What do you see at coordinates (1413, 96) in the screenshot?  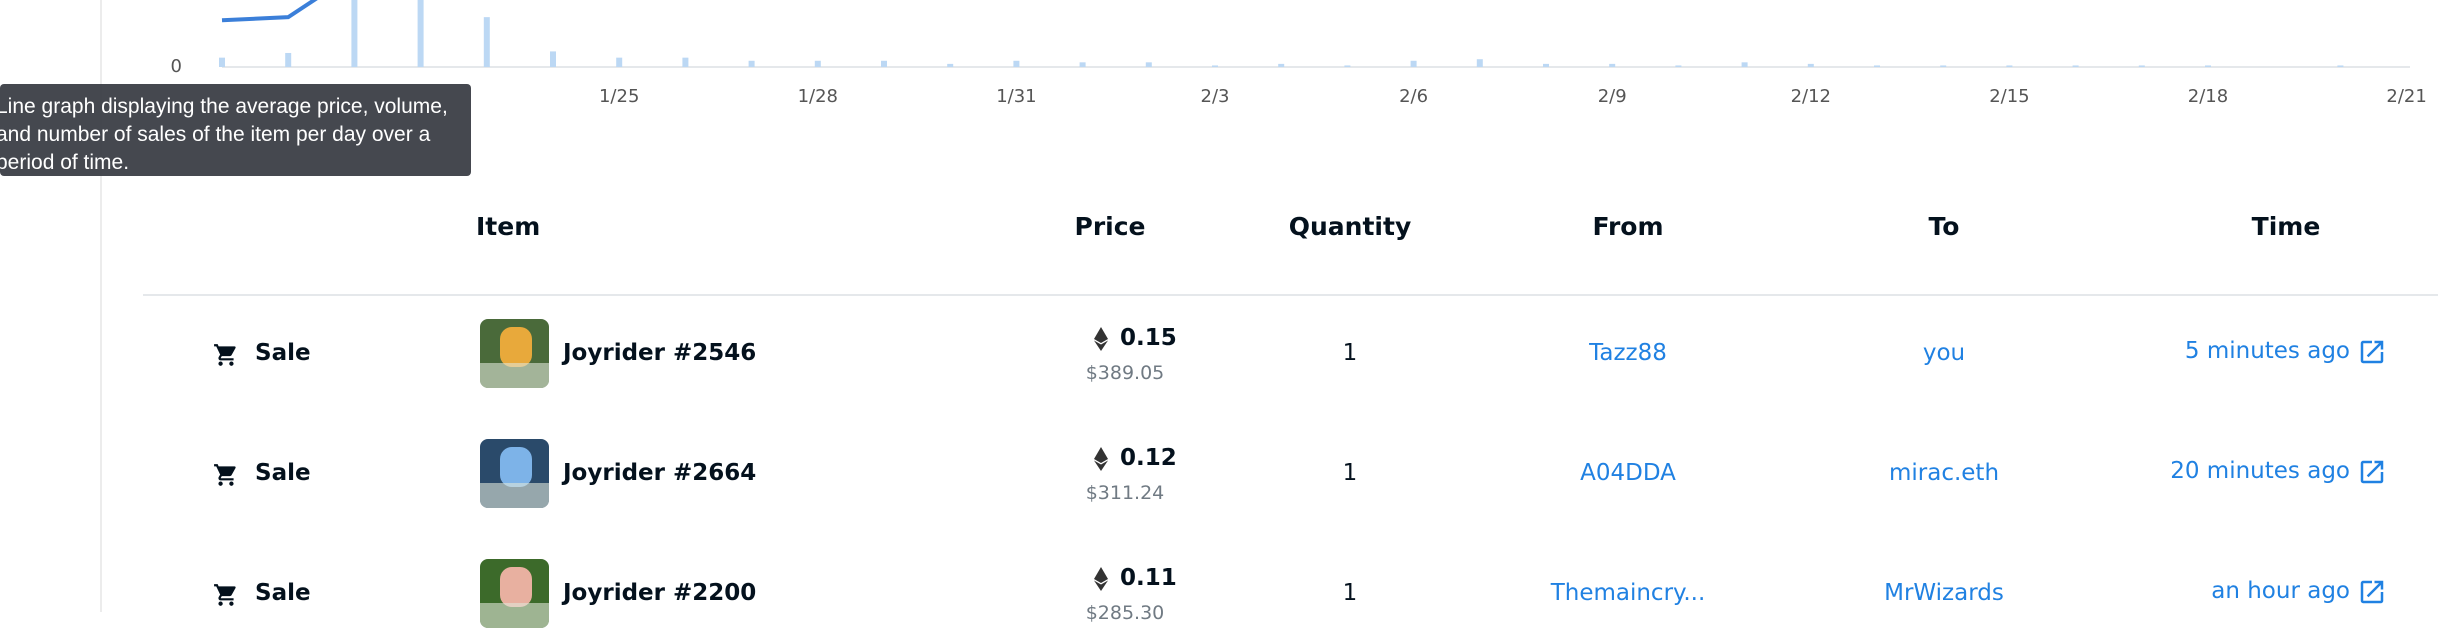 I see `x-tick-label: 2/6` at bounding box center [1413, 96].